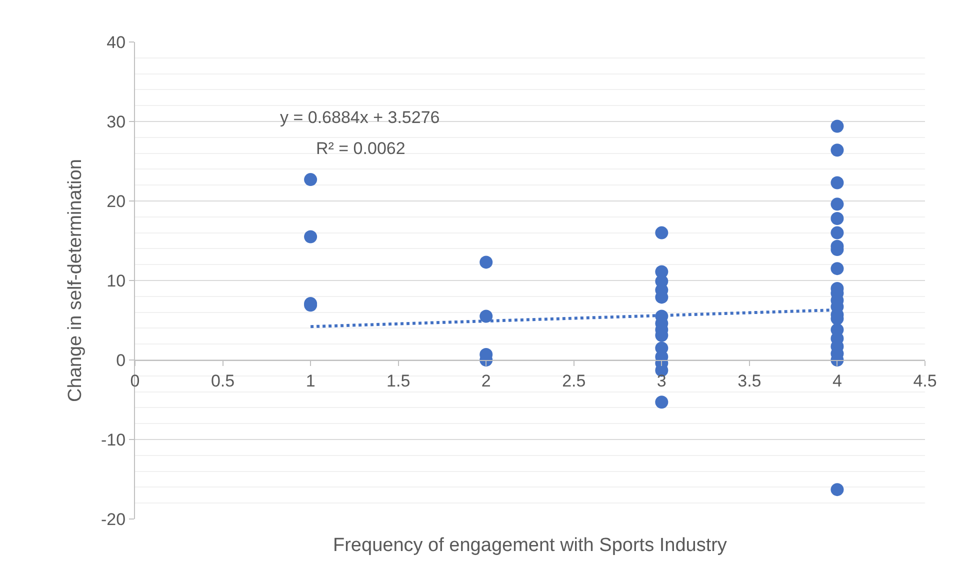 The height and width of the screenshot is (581, 956). What do you see at coordinates (116, 42) in the screenshot?
I see `y-tick-label: 40` at bounding box center [116, 42].